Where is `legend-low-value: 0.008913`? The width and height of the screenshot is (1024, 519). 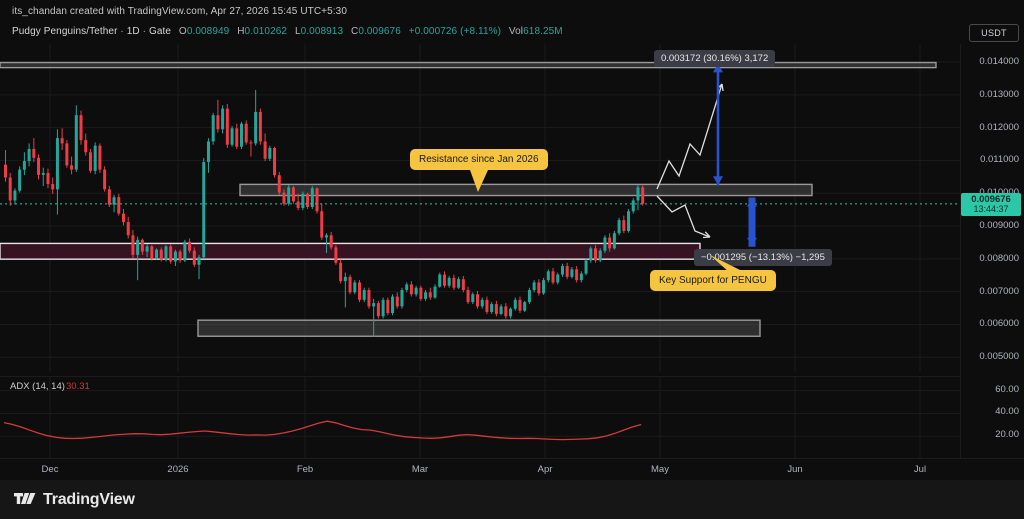 legend-low-value: 0.008913 is located at coordinates (322, 31).